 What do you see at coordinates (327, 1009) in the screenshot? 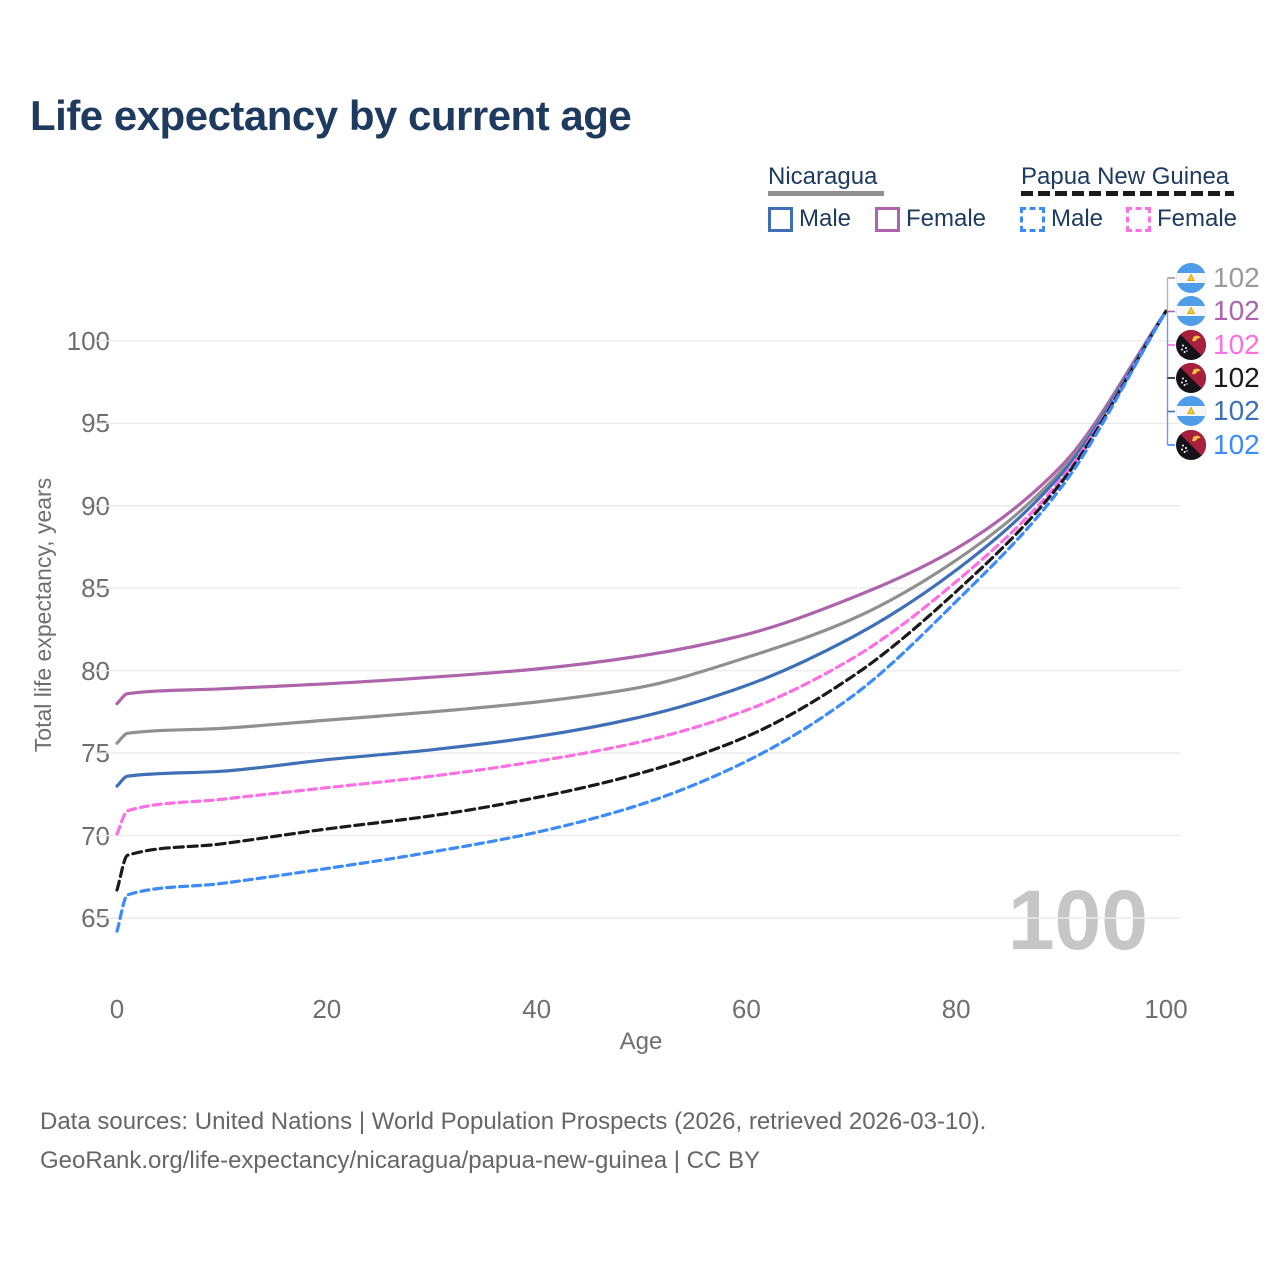
I see `x-tick-label: 20` at bounding box center [327, 1009].